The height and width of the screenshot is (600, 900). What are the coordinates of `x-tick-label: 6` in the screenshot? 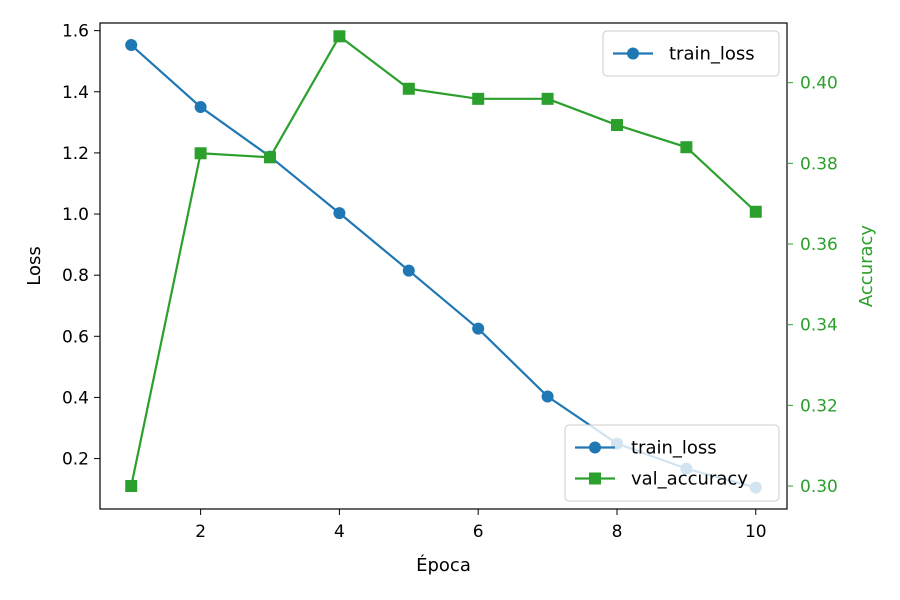 It's located at (478, 532).